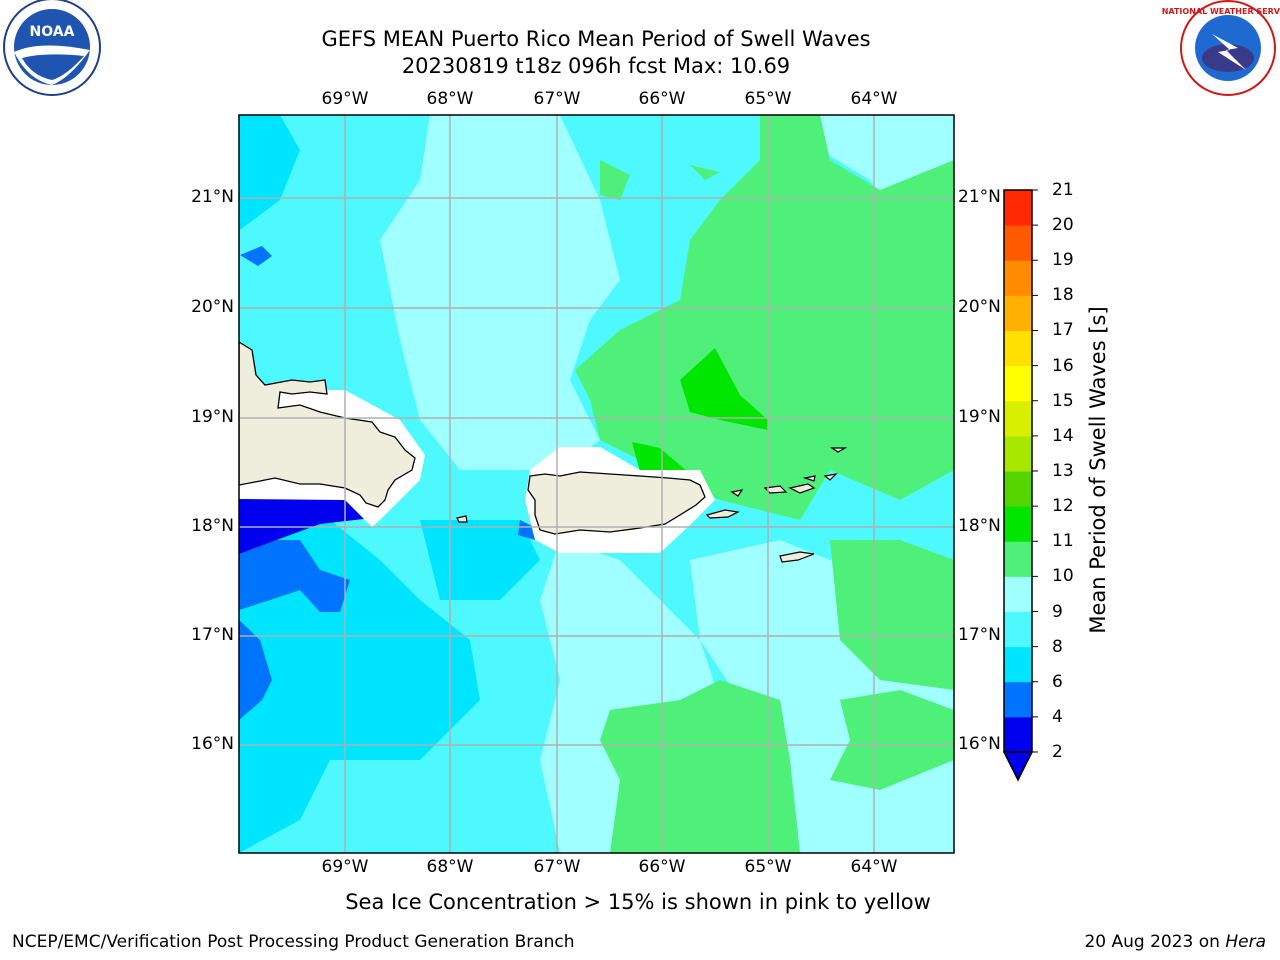 This screenshot has width=1280, height=960. What do you see at coordinates (1063, 471) in the screenshot?
I see `colorbar-tick: 13` at bounding box center [1063, 471].